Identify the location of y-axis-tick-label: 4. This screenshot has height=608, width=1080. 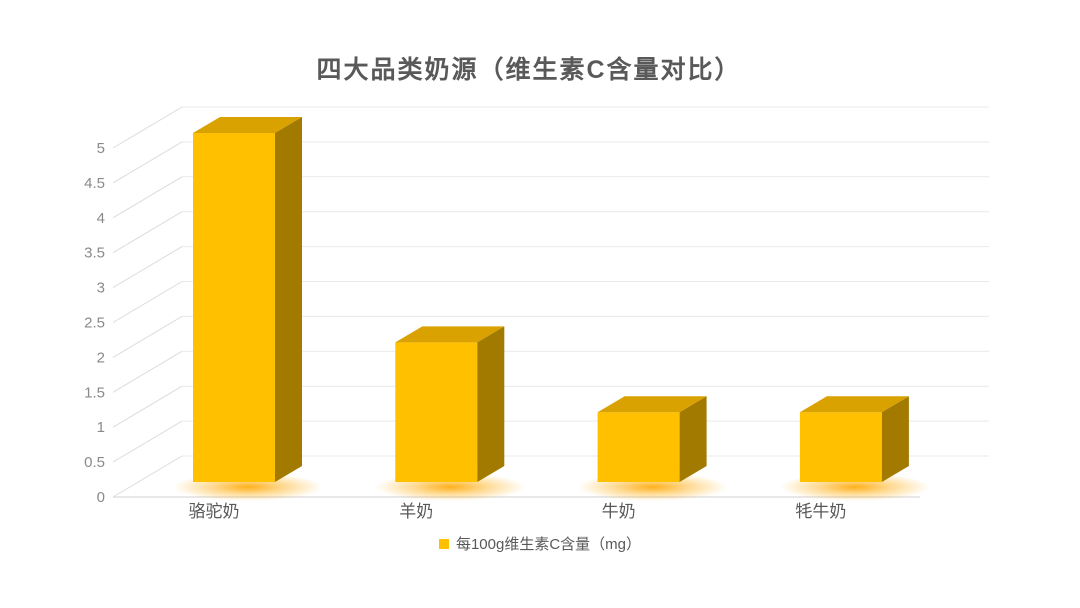
(101, 218).